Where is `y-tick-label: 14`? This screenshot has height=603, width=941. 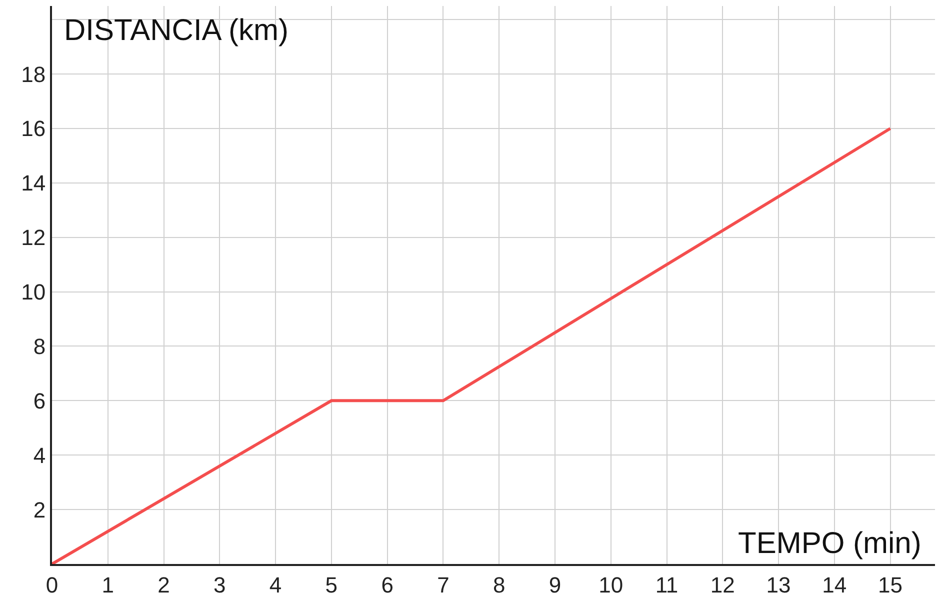 y-tick-label: 14 is located at coordinates (33, 183).